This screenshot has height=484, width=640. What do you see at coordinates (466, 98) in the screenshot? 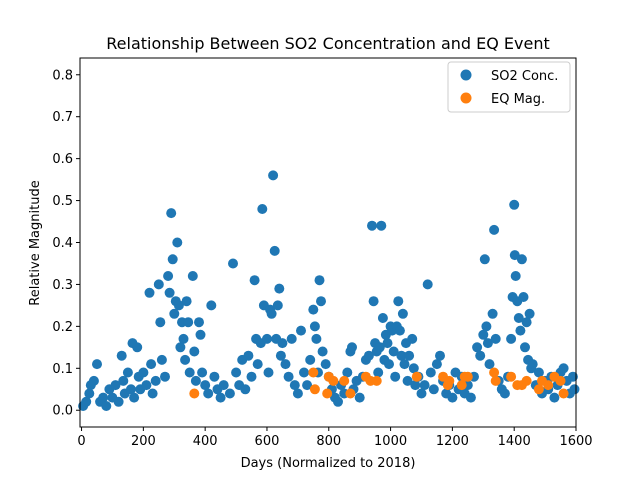
I see `legend-marker-eq` at bounding box center [466, 98].